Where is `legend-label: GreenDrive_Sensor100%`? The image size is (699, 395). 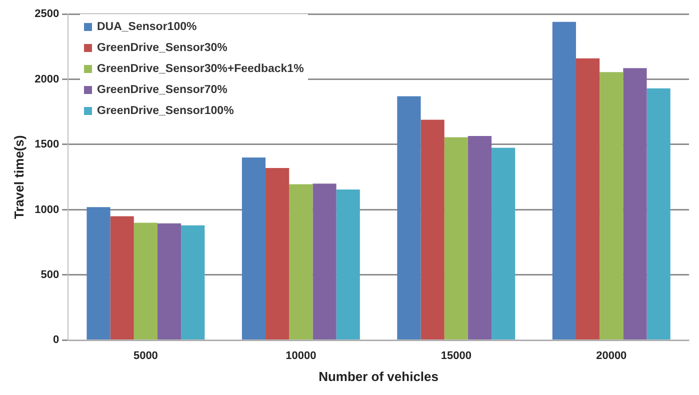 legend-label: GreenDrive_Sensor100% is located at coordinates (165, 110).